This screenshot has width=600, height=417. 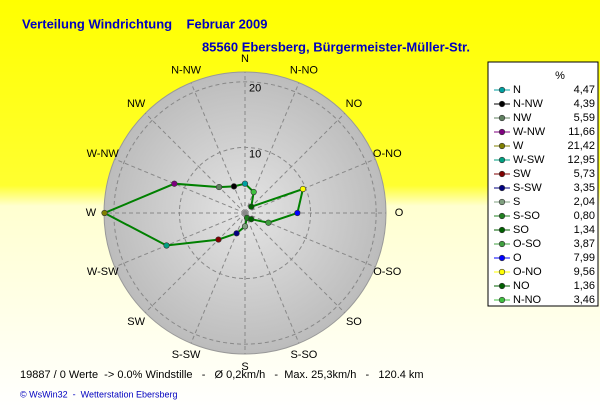 I want to click on legend-label: O, so click(x=517, y=258).